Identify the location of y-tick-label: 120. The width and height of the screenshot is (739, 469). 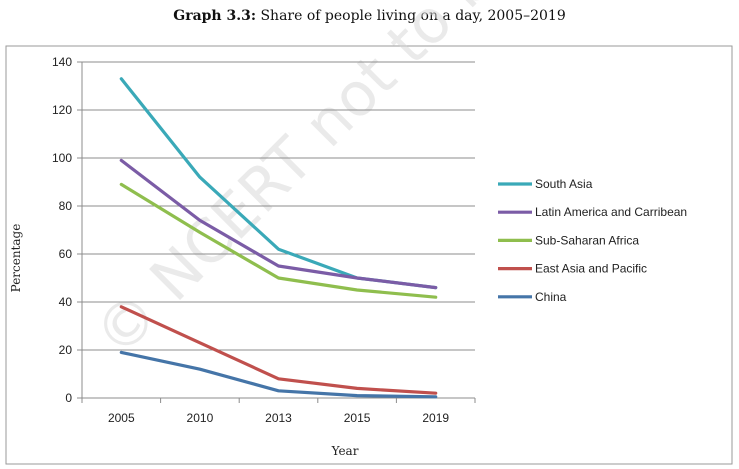
(62, 110).